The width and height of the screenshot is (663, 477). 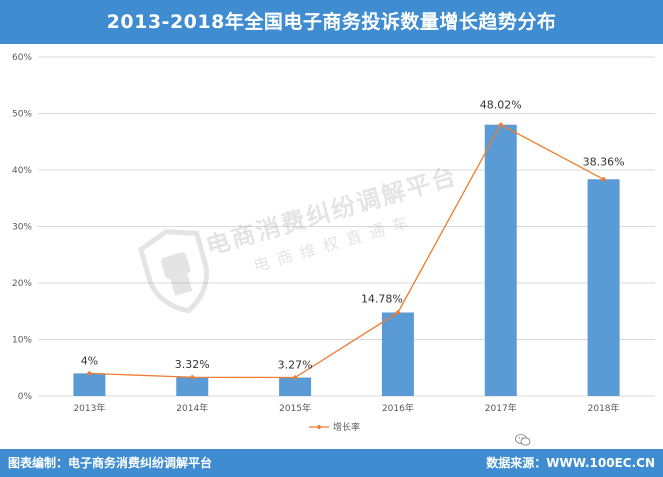 What do you see at coordinates (501, 105) in the screenshot?
I see `data-label: 48.02%` at bounding box center [501, 105].